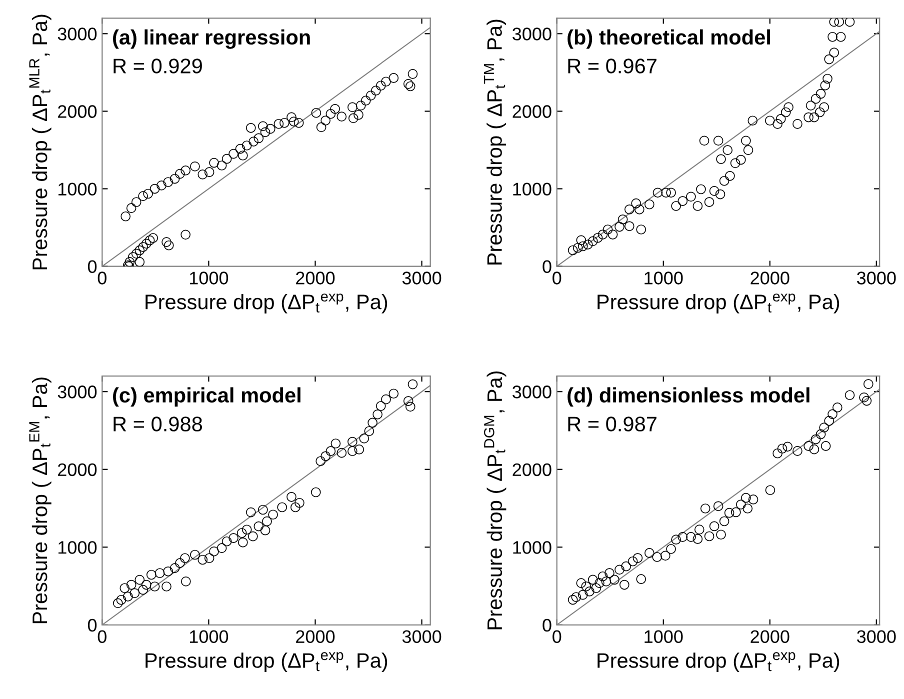  Describe the element at coordinates (612, 66) in the screenshot. I see `annotation: R = 0.967` at that location.